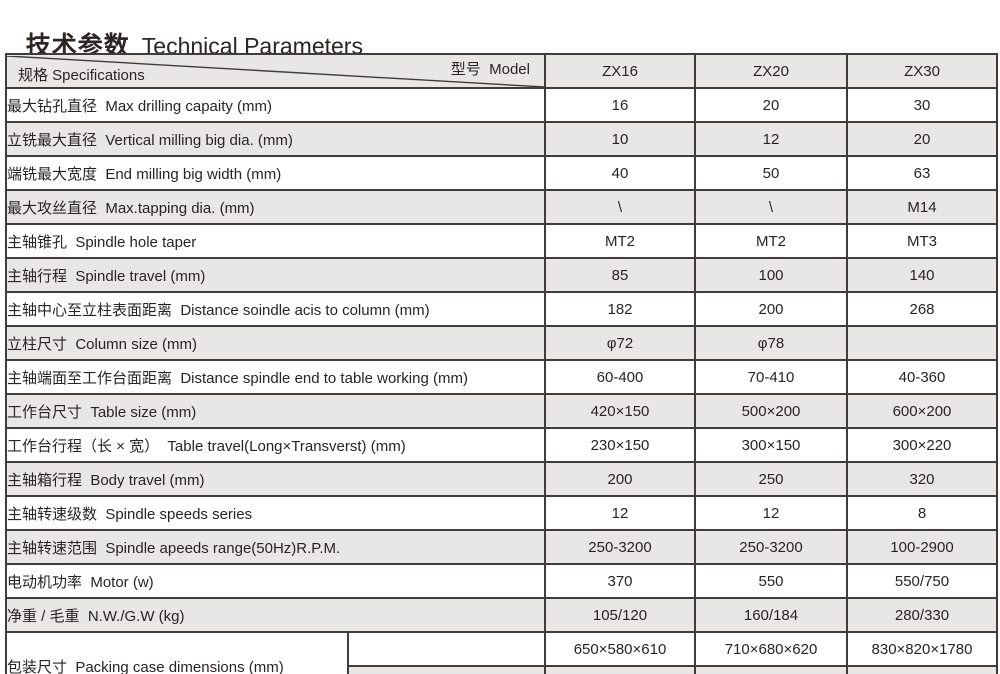 The image size is (1000, 674). Describe the element at coordinates (771, 615) in the screenshot. I see `cell-zx20: 160/184` at that location.